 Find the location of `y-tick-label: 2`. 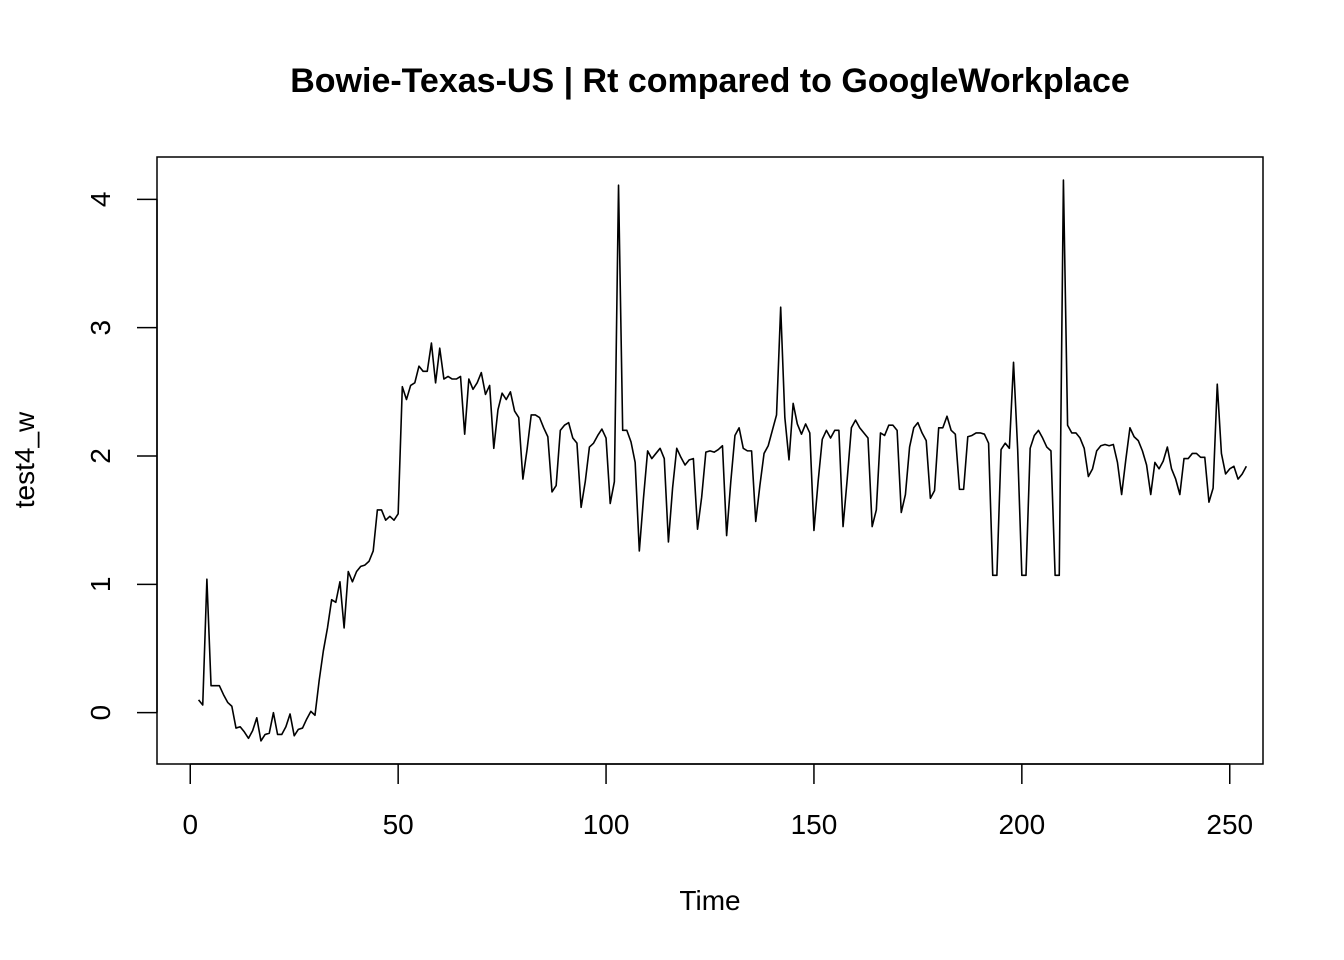

y-tick-label: 2 is located at coordinates (100, 456).